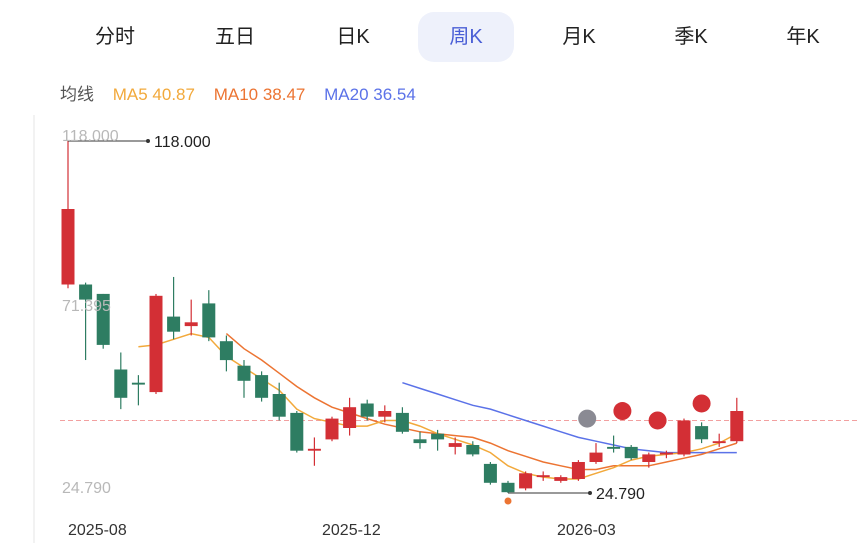  What do you see at coordinates (508, 501) in the screenshot?
I see `min-marker-dot` at bounding box center [508, 501].